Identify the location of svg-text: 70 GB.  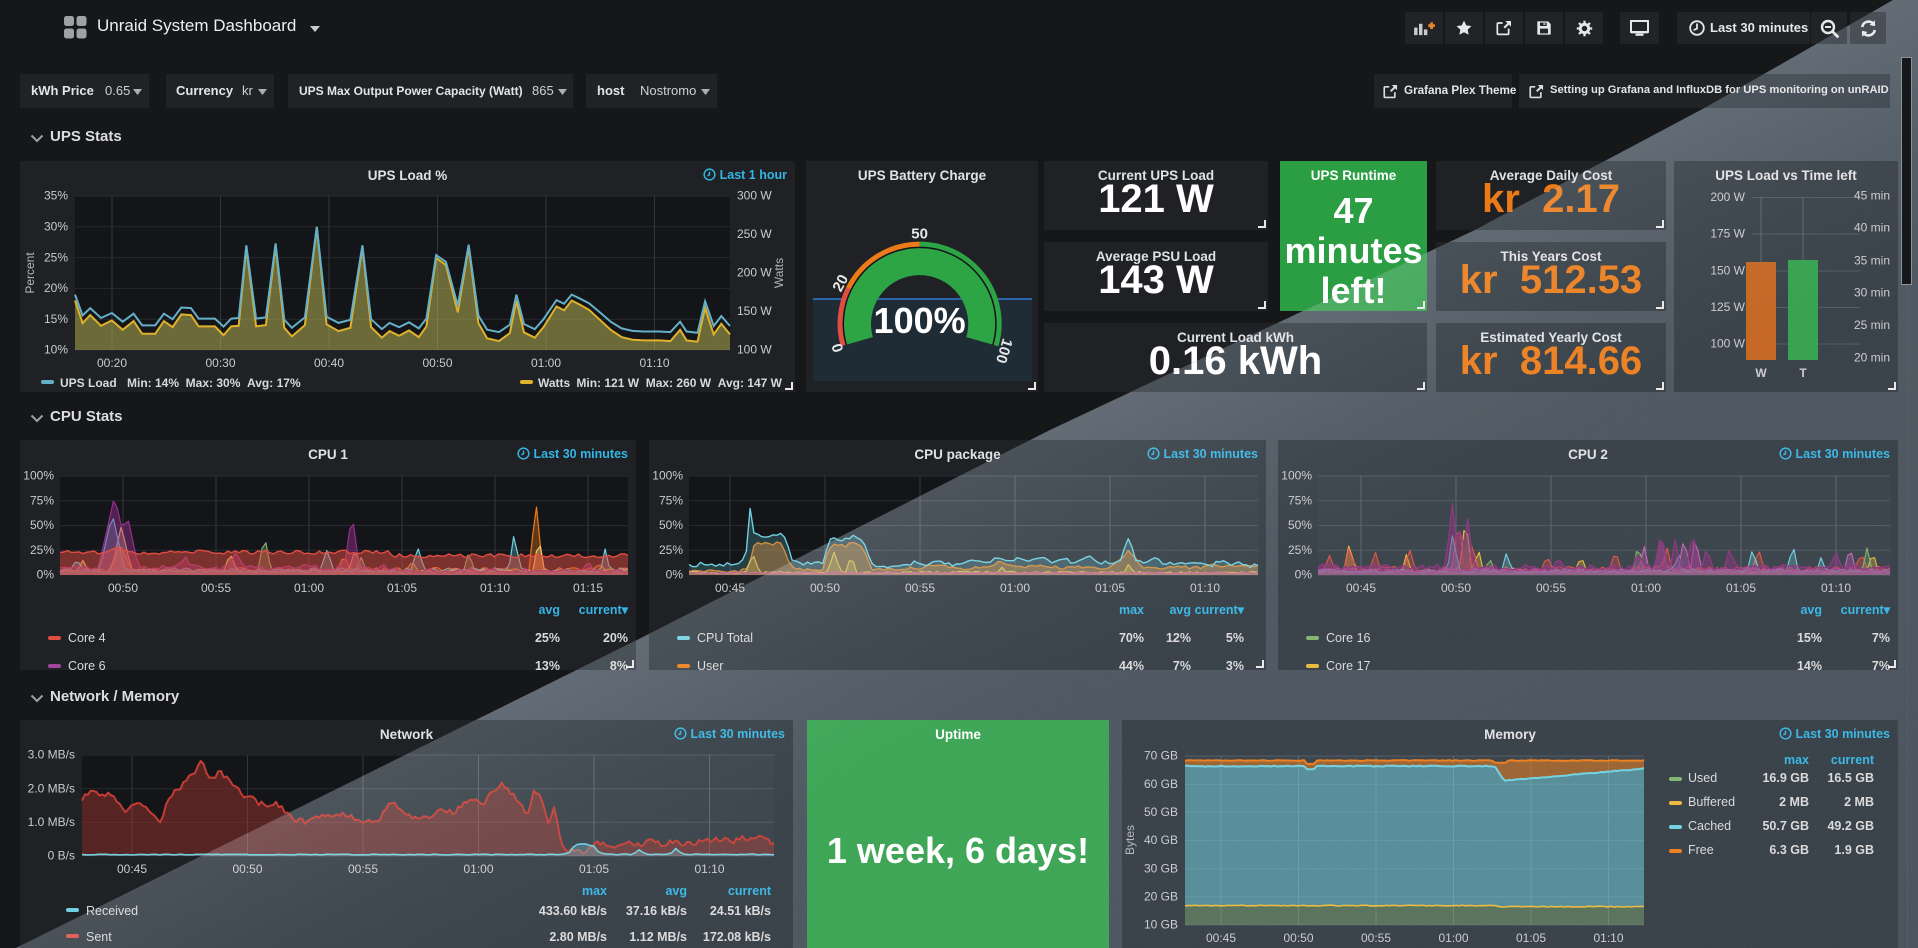
(1161, 756).